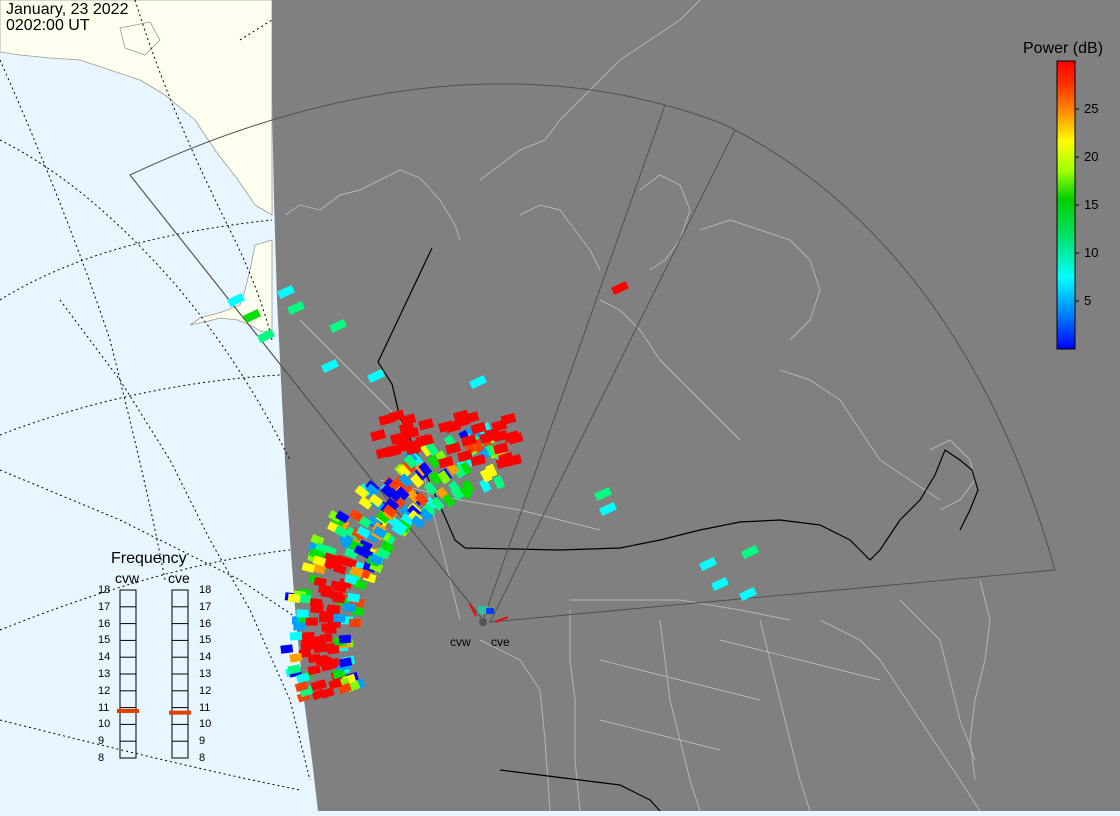 The image size is (1120, 816). Describe the element at coordinates (128, 710) in the screenshot. I see `frequency-marker` at that location.